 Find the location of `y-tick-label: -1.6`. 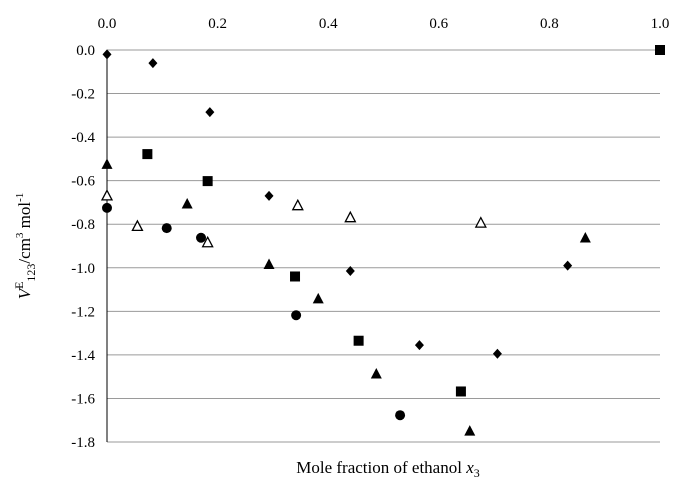

y-tick-label: -1.6 is located at coordinates (83, 399).